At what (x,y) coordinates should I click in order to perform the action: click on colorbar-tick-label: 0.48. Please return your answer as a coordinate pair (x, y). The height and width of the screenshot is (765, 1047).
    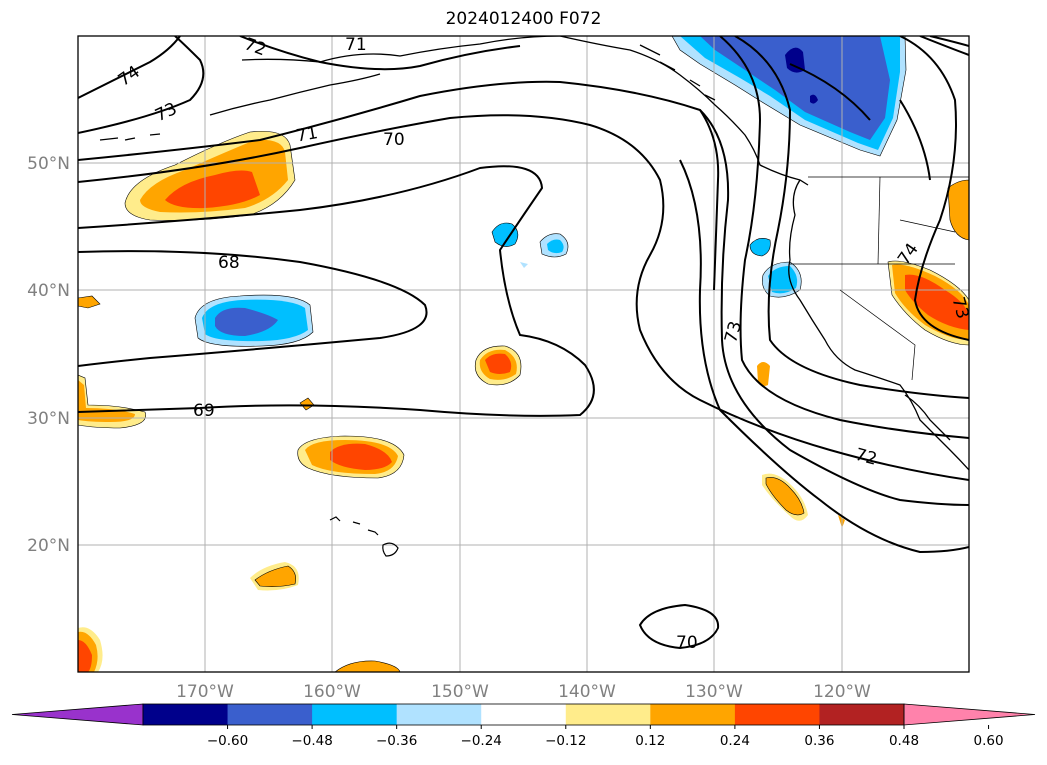
    Looking at the image, I should click on (904, 741).